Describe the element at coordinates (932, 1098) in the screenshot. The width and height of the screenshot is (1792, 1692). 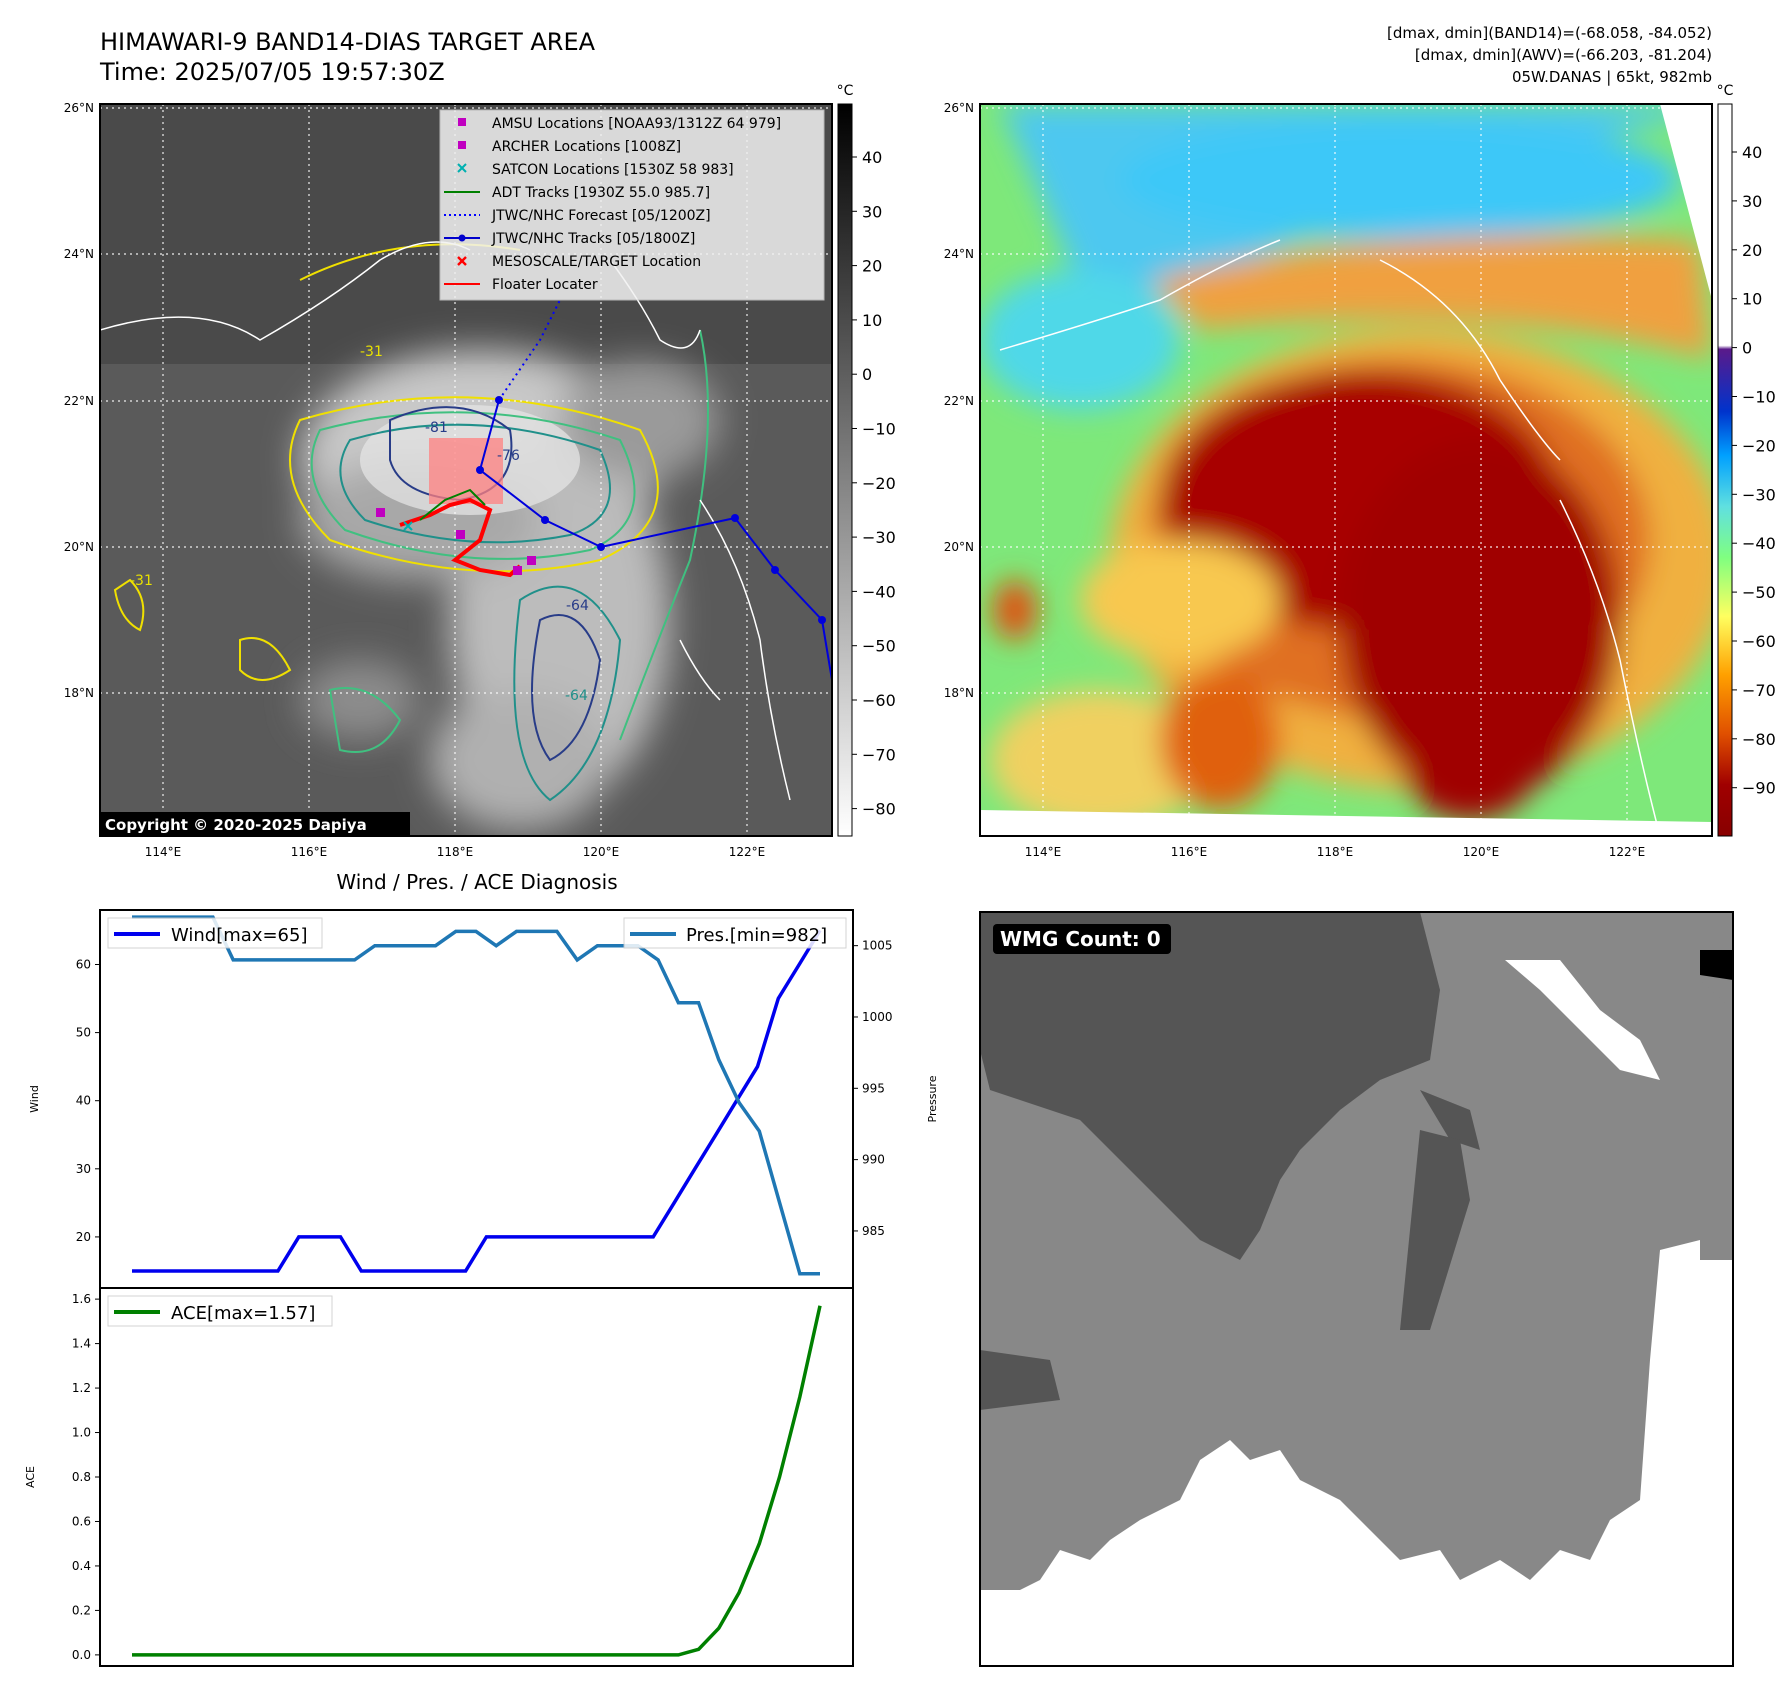
I see `pressure-axis-label: Pressure` at that location.